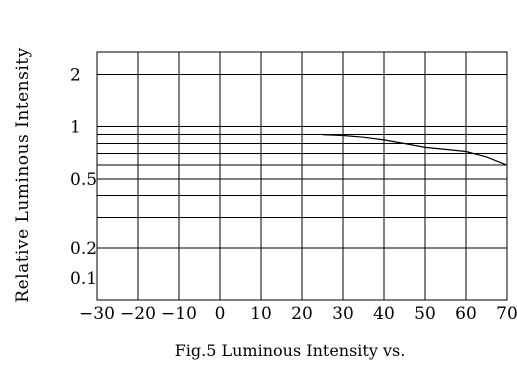 The image size is (517, 365). What do you see at coordinates (506, 314) in the screenshot?
I see `x-tick-label: 70` at bounding box center [506, 314].